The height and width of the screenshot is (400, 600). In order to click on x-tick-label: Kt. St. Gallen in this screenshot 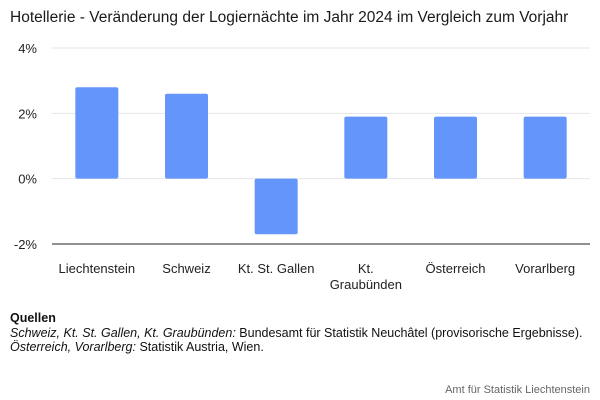, I will do `click(276, 268)`.